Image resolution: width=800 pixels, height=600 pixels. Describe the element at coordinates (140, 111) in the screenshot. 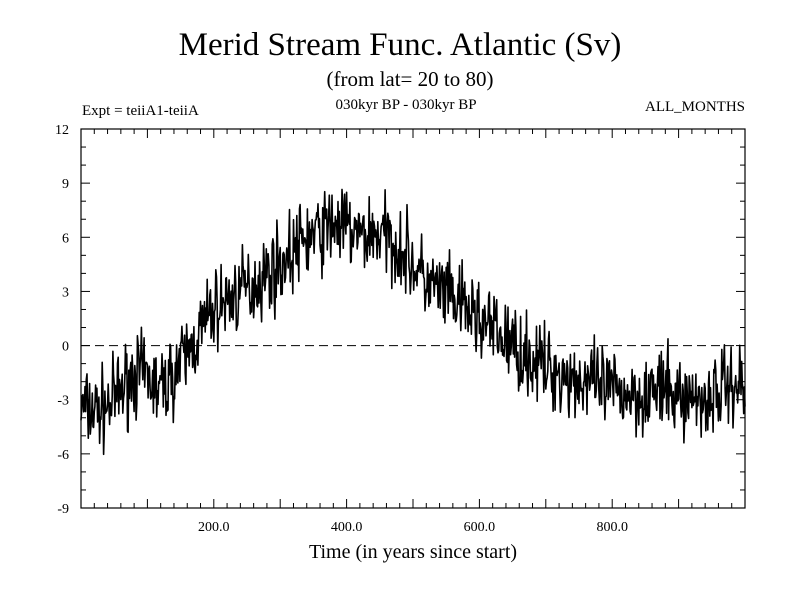

I see `experiment-label: Expt = teiiA1-teiiA` at that location.